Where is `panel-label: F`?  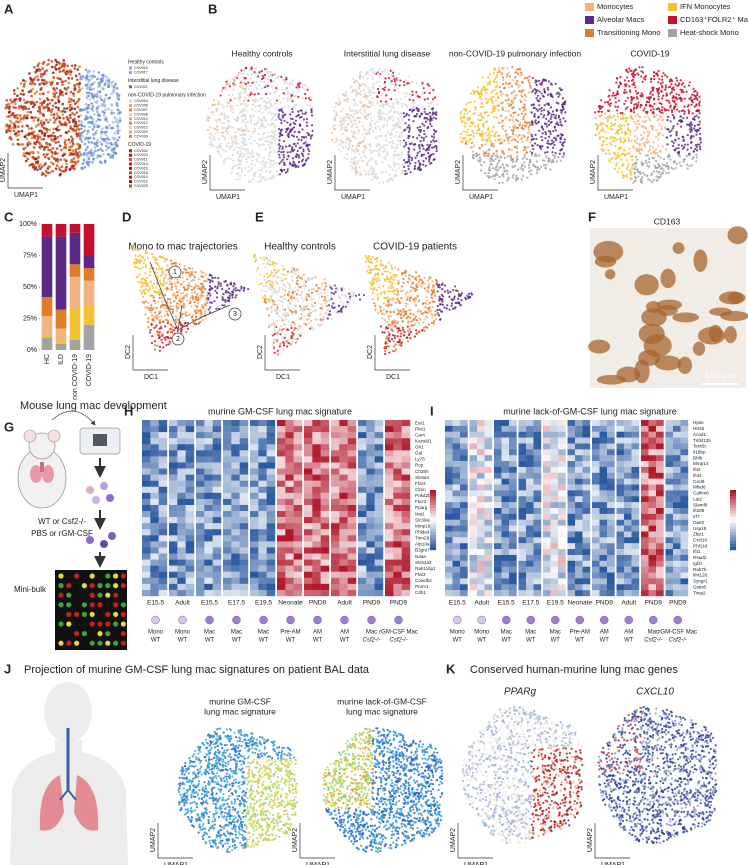
panel-label: F is located at coordinates (592, 216).